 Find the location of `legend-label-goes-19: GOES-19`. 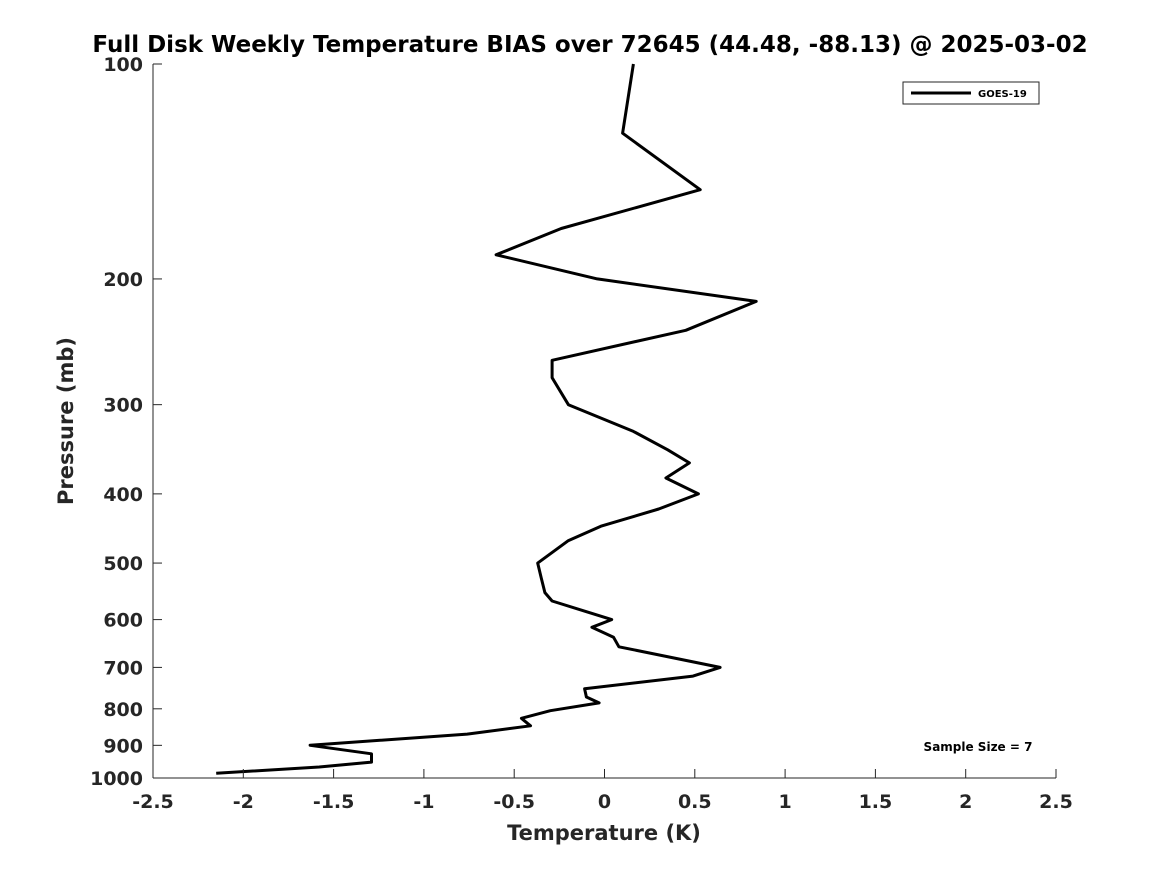

legend-label-goes-19: GOES-19 is located at coordinates (1002, 94).